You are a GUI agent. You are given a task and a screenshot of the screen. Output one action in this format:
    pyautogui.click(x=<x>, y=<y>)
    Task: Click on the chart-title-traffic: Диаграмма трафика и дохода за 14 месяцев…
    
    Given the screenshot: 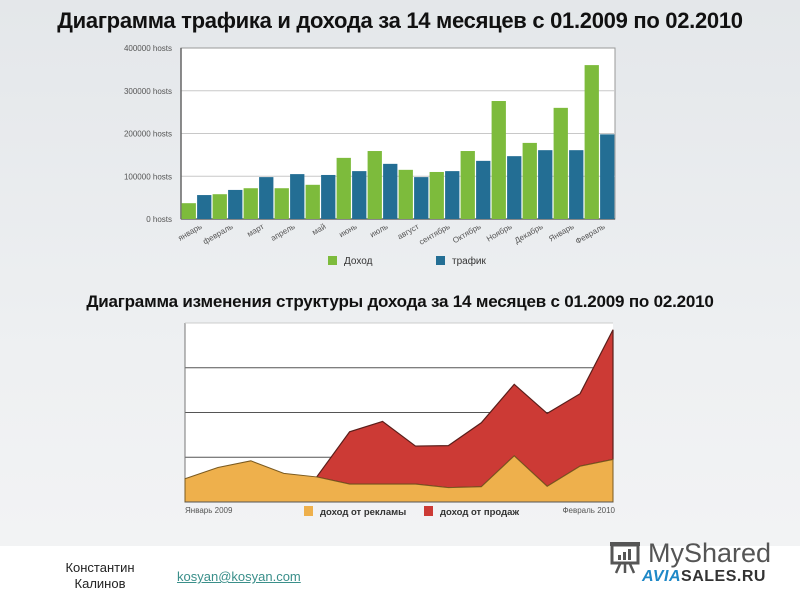 What is the action you would take?
    pyautogui.click(x=400, y=20)
    